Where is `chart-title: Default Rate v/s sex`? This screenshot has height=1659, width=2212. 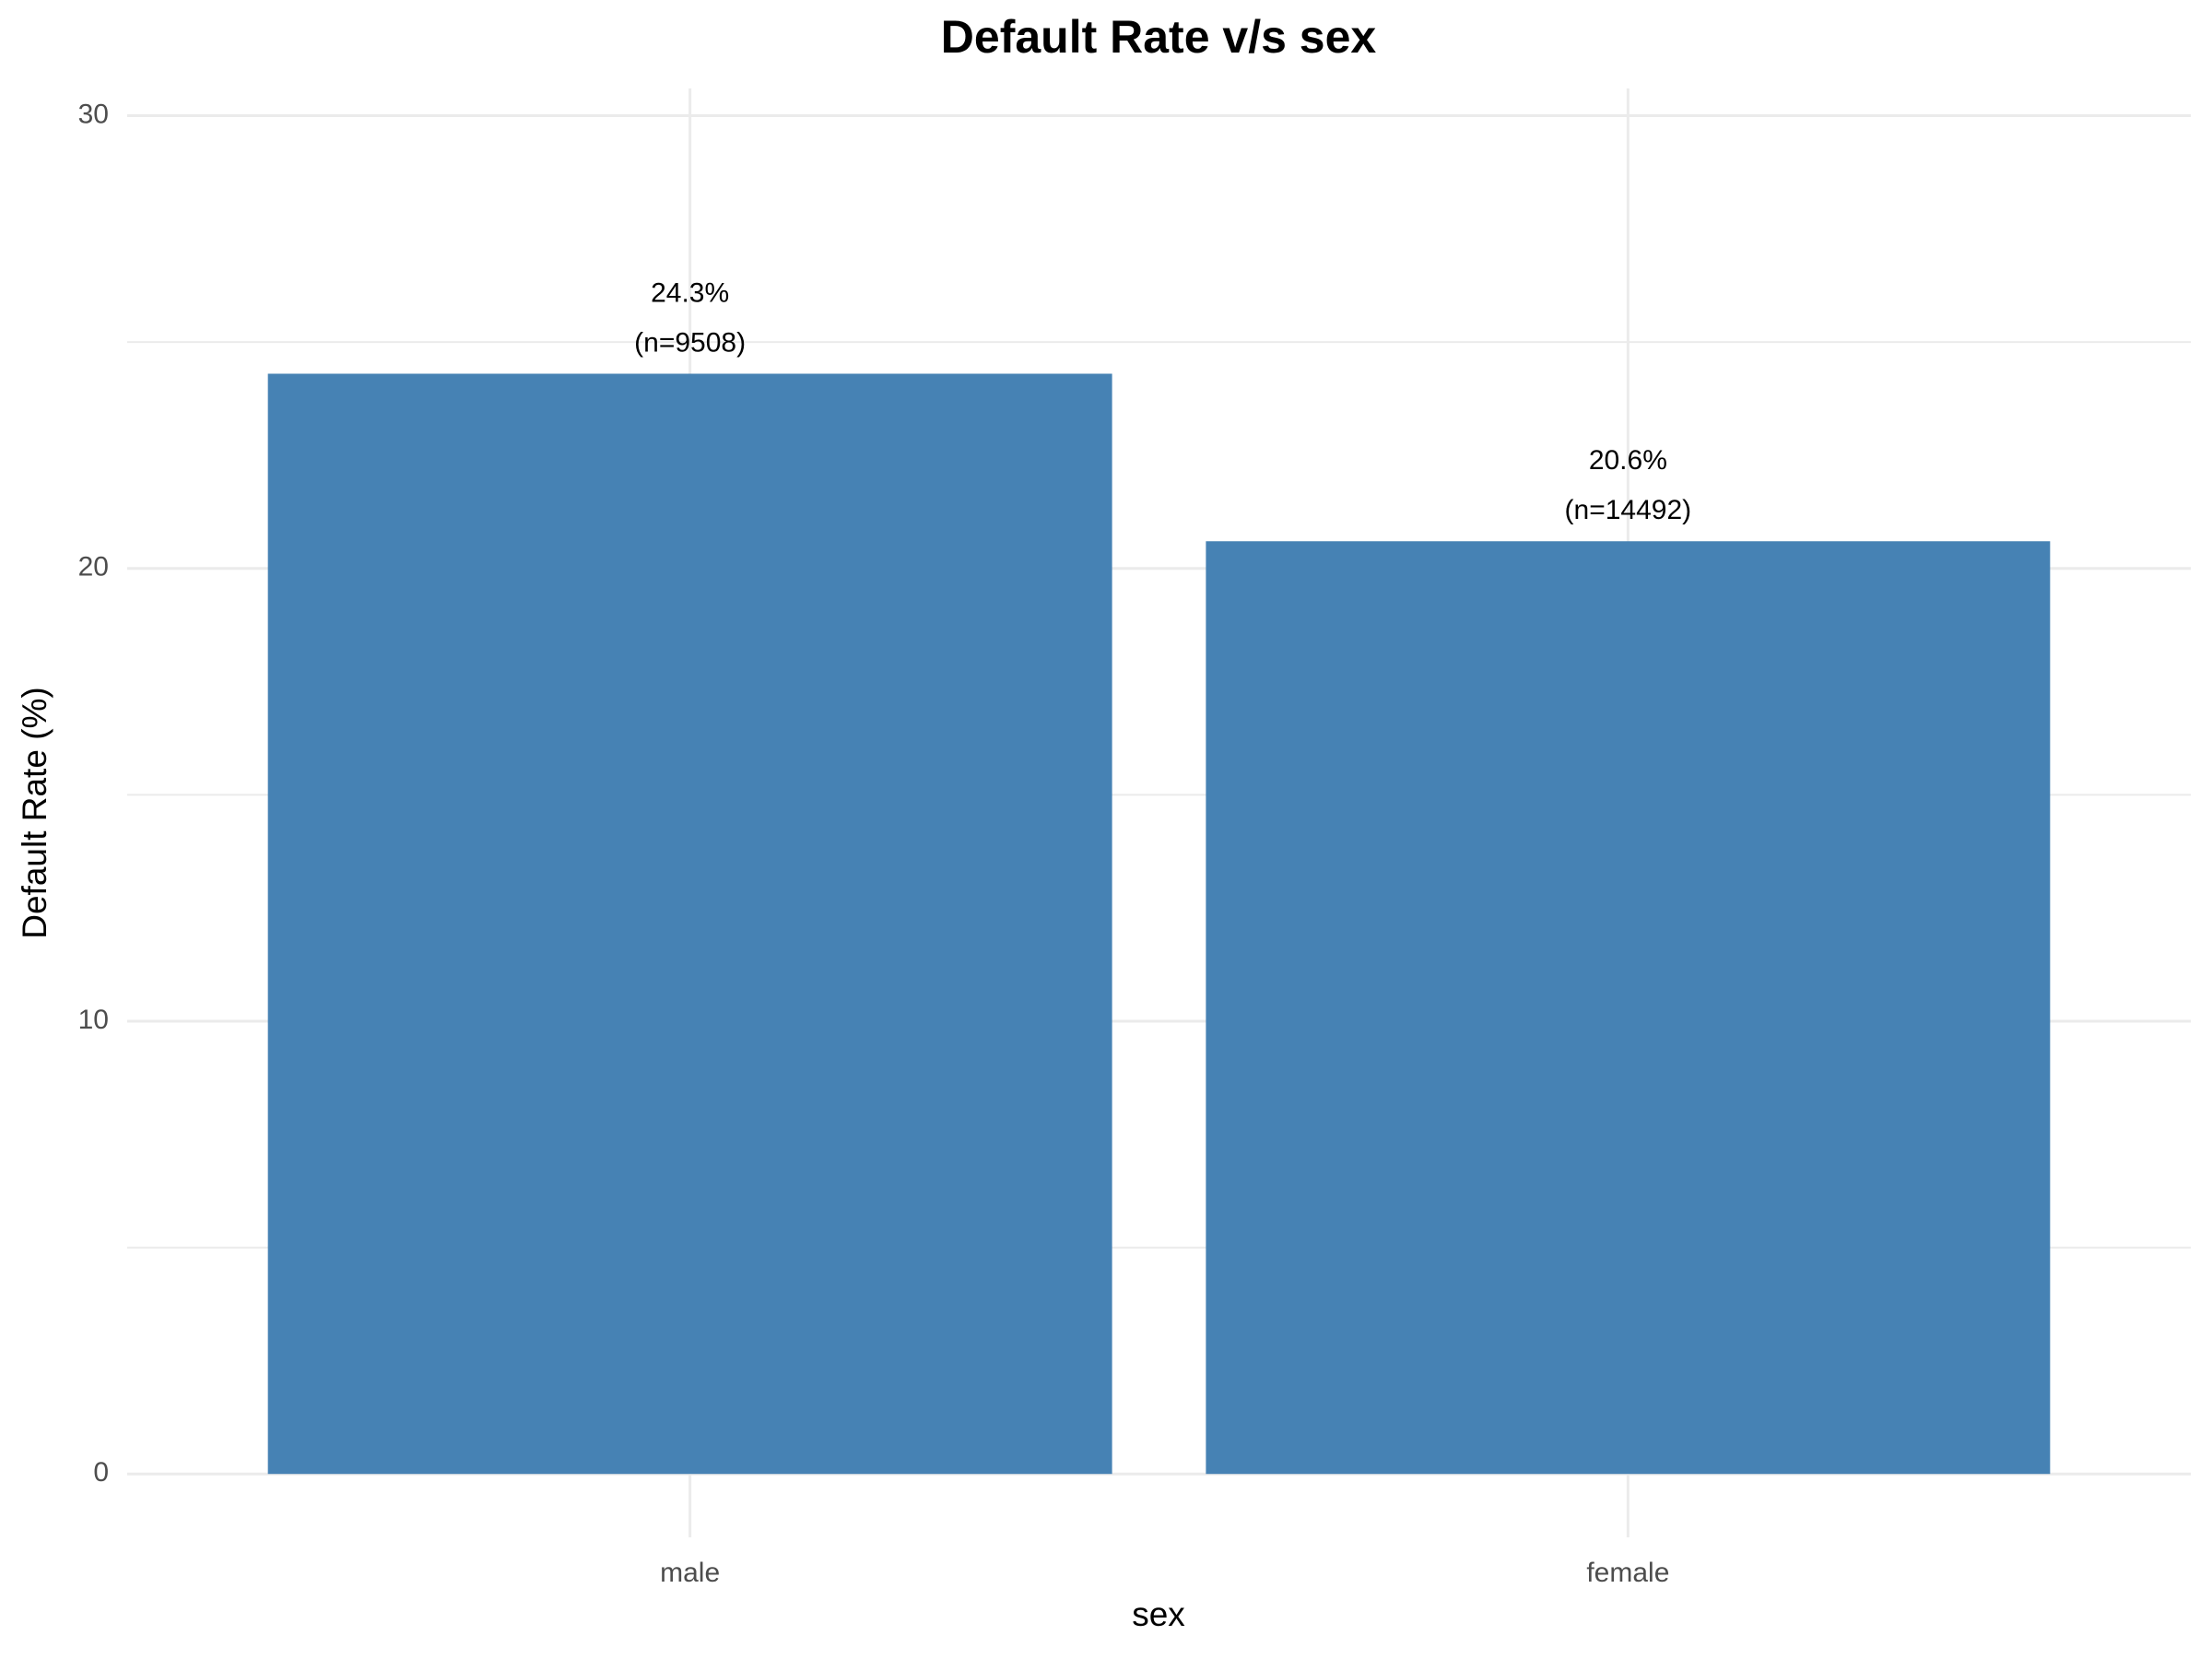 chart-title: Default Rate v/s sex is located at coordinates (1159, 37).